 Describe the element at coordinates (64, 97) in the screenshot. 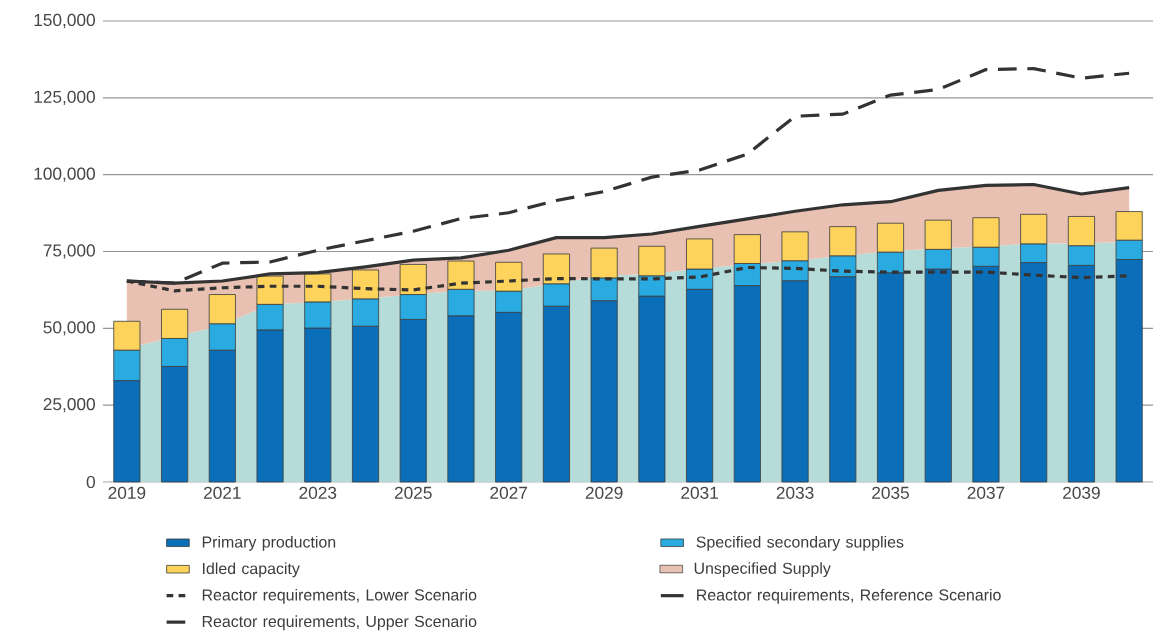

I see `y-tick-label: 125,000` at that location.